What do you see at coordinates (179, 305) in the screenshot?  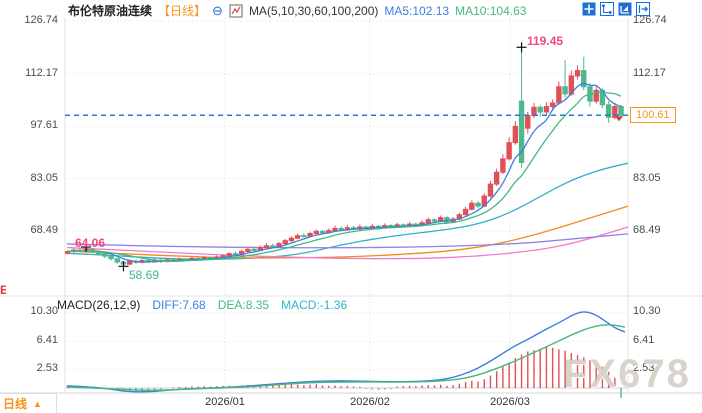 I see `macd-diff-label: DIFF:7.68` at bounding box center [179, 305].